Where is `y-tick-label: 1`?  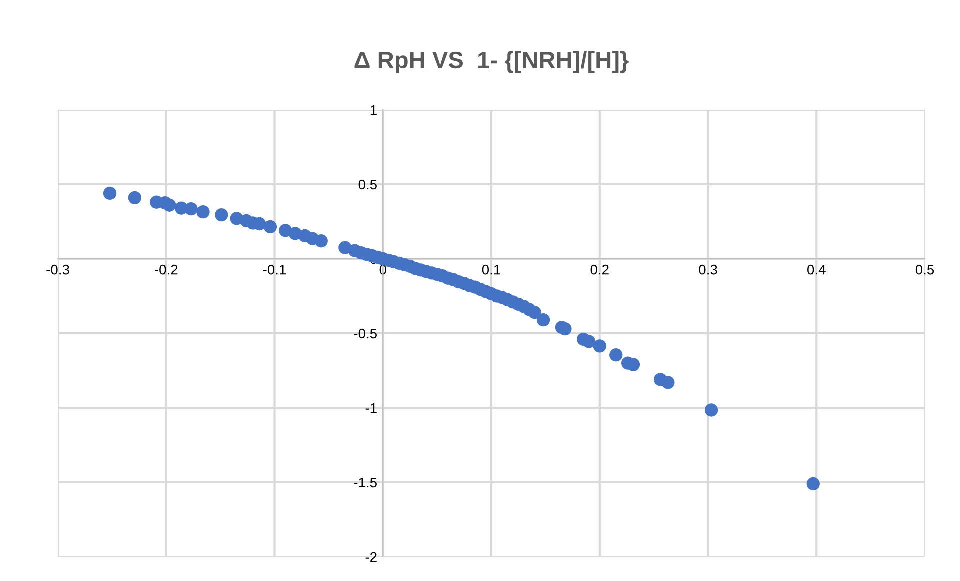 y-tick-label: 1 is located at coordinates (373, 110).